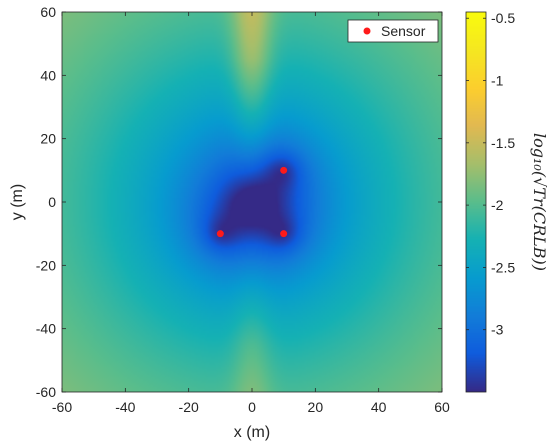 This screenshot has width=550, height=446. What do you see at coordinates (48, 139) in the screenshot?
I see `y-tick-label: 20` at bounding box center [48, 139].